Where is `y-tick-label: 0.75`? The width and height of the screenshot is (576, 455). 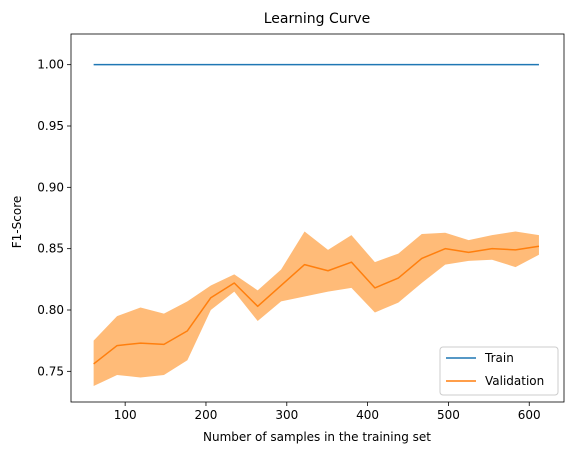
y-tick-label: 0.75 is located at coordinates (50, 371).